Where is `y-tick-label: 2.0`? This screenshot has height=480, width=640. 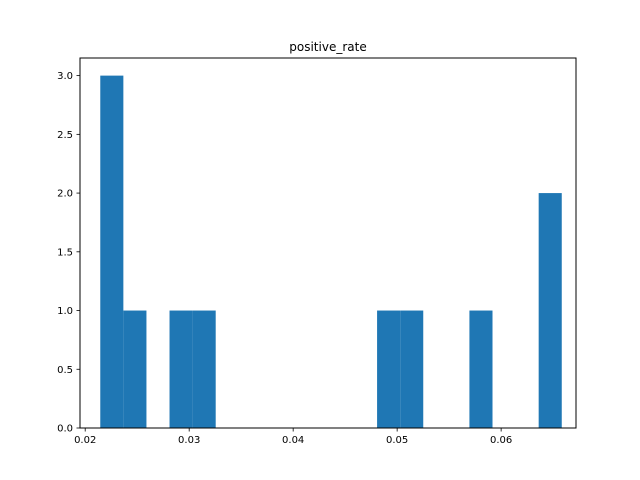 y-tick-label: 2.0 is located at coordinates (65, 194).